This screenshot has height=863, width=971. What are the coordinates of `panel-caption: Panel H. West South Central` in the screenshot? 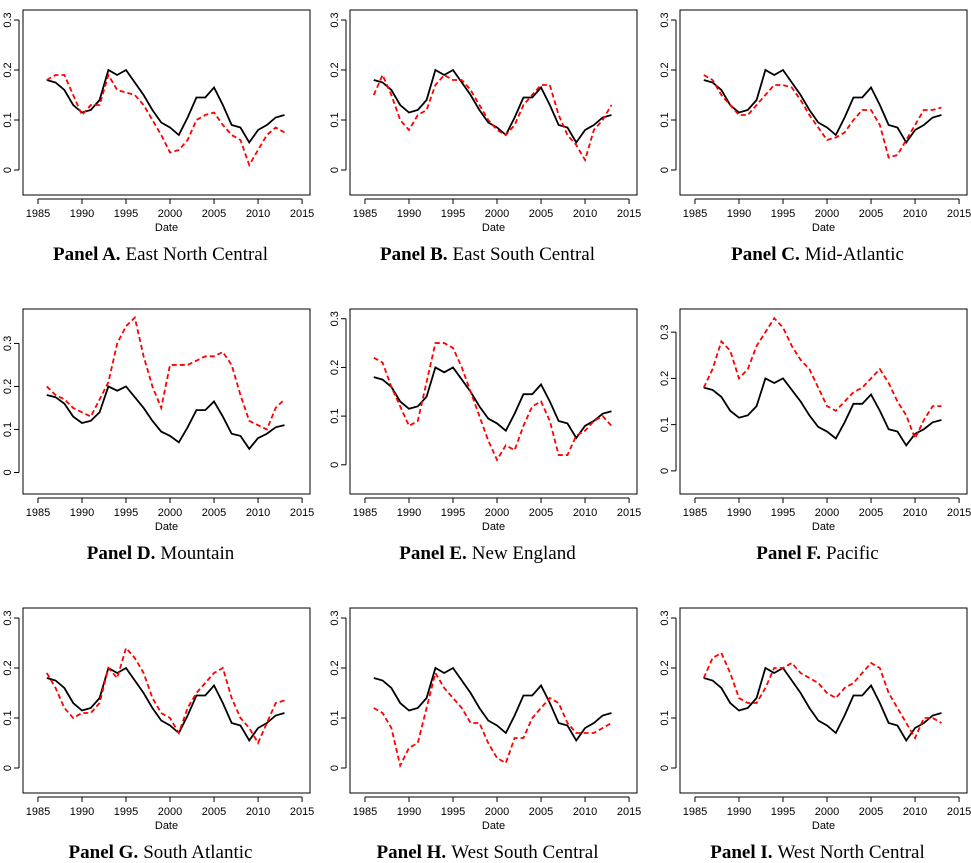 It's located at (488, 852).